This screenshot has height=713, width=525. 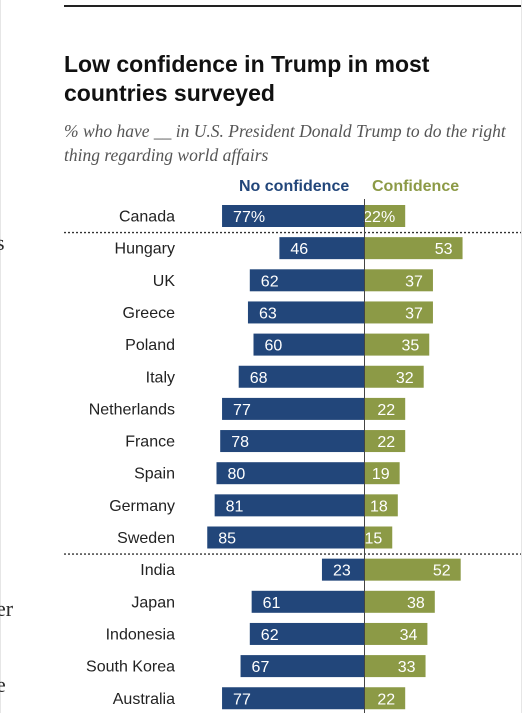 I want to click on page-border-right, so click(x=521, y=356).